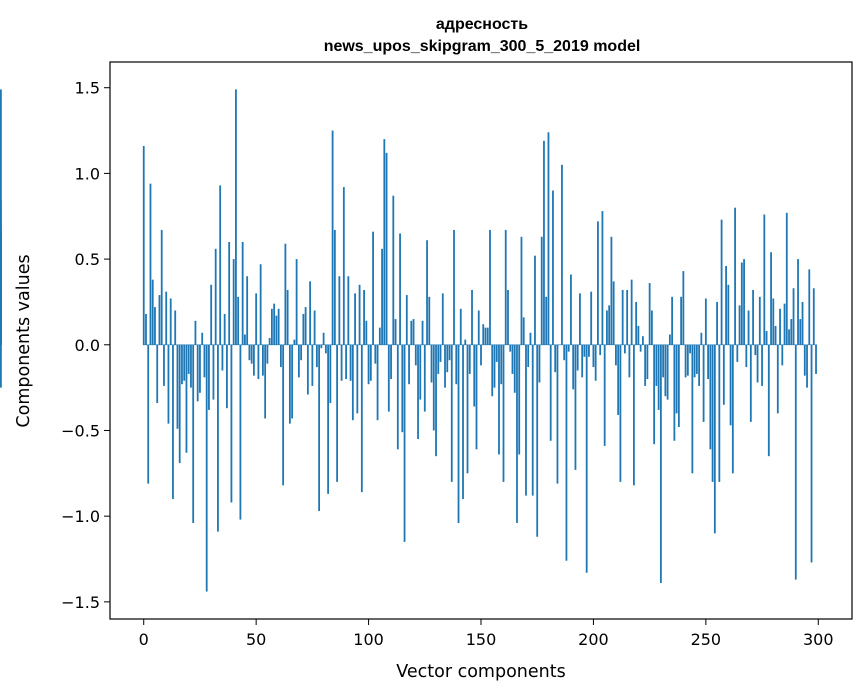 The height and width of the screenshot is (696, 867). What do you see at coordinates (368, 639) in the screenshot?
I see `x-tick-label: 100` at bounding box center [368, 639].